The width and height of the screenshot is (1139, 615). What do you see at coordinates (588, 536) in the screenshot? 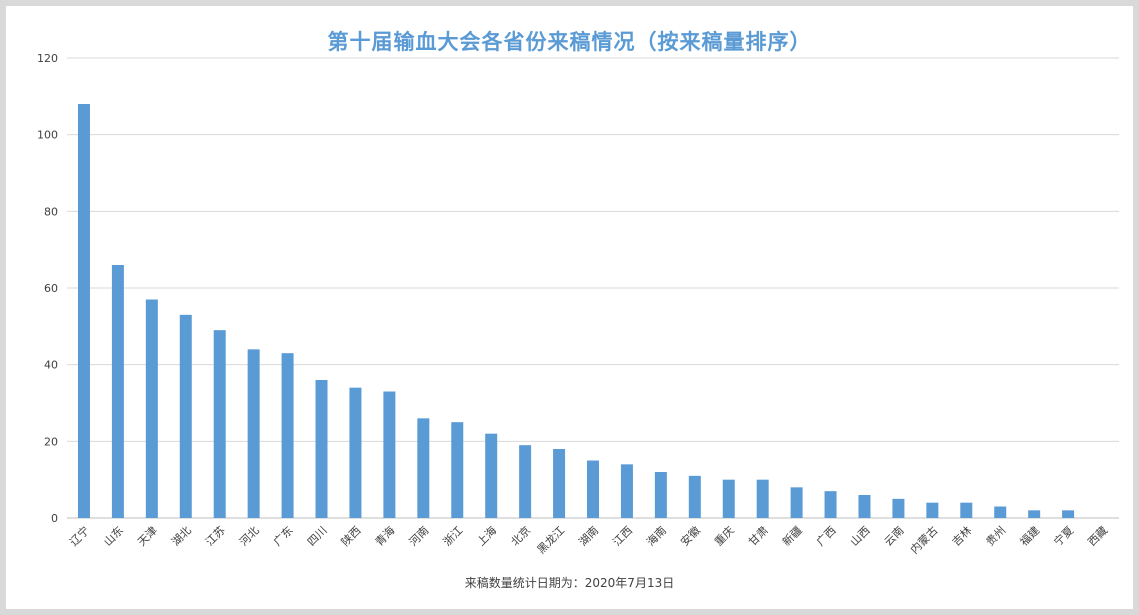
I see `x-tick-label: 湖南` at bounding box center [588, 536].